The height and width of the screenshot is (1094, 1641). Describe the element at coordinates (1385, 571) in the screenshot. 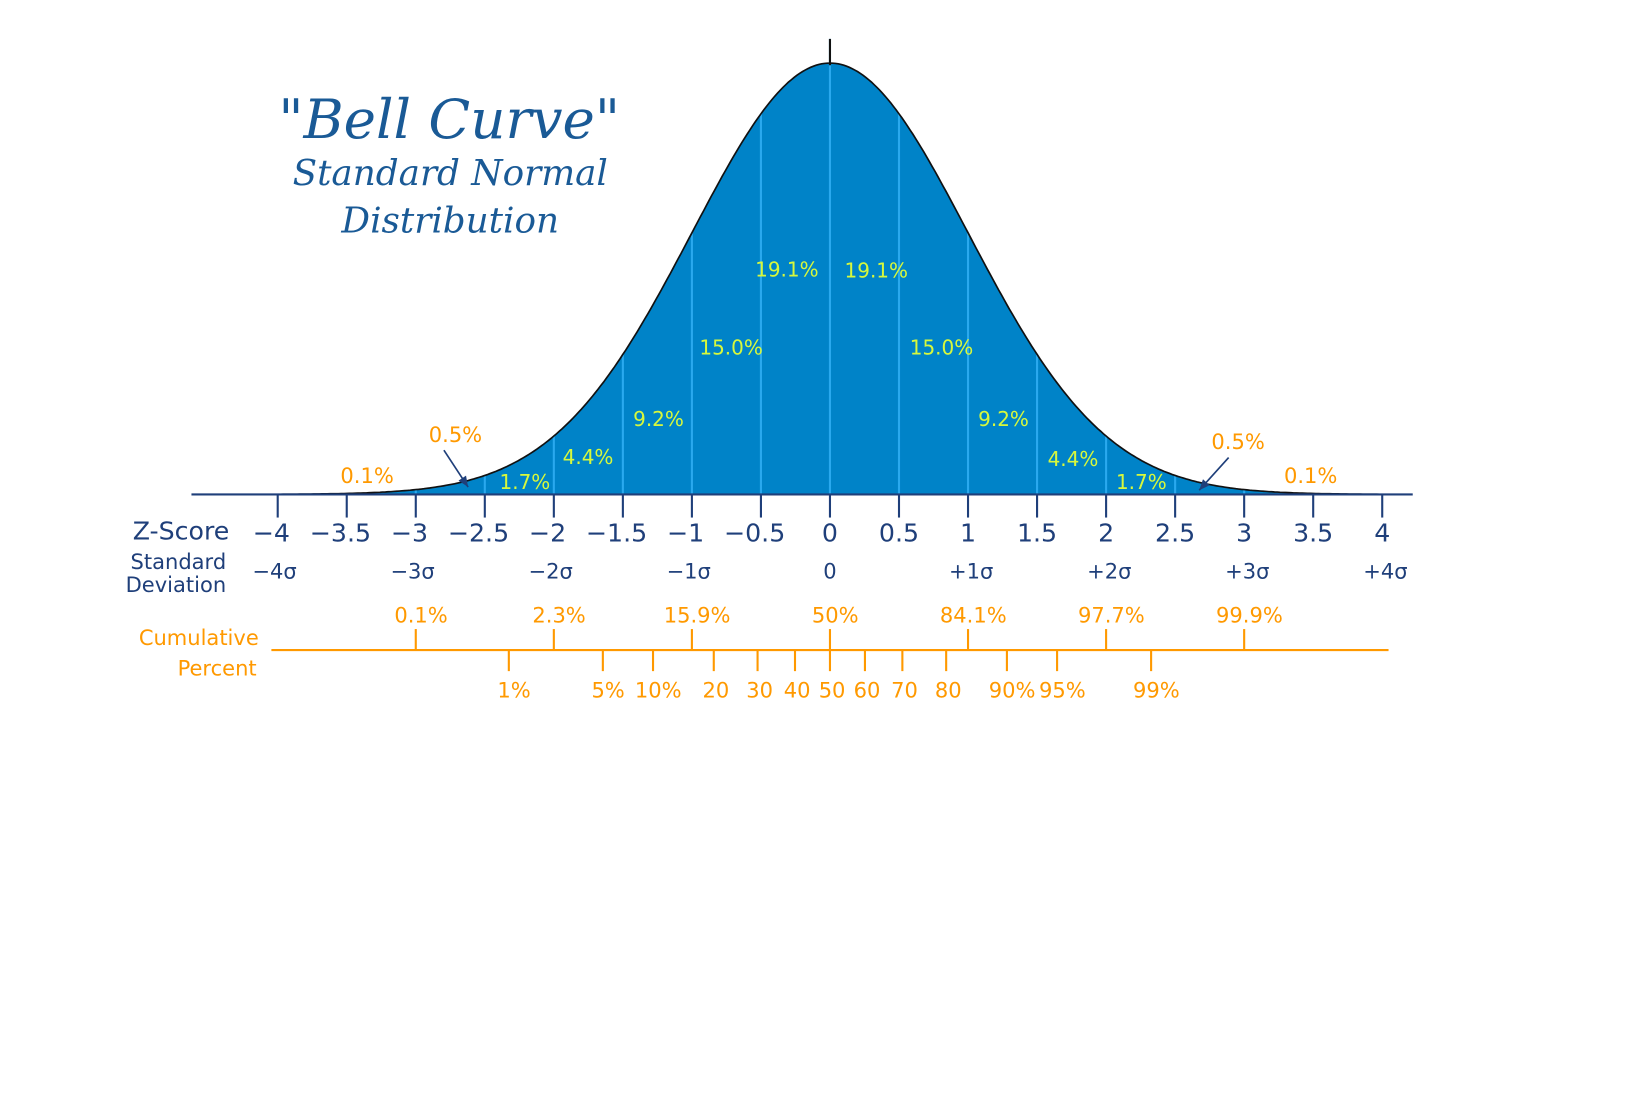

I see `sd-tick-label: +4σ` at that location.